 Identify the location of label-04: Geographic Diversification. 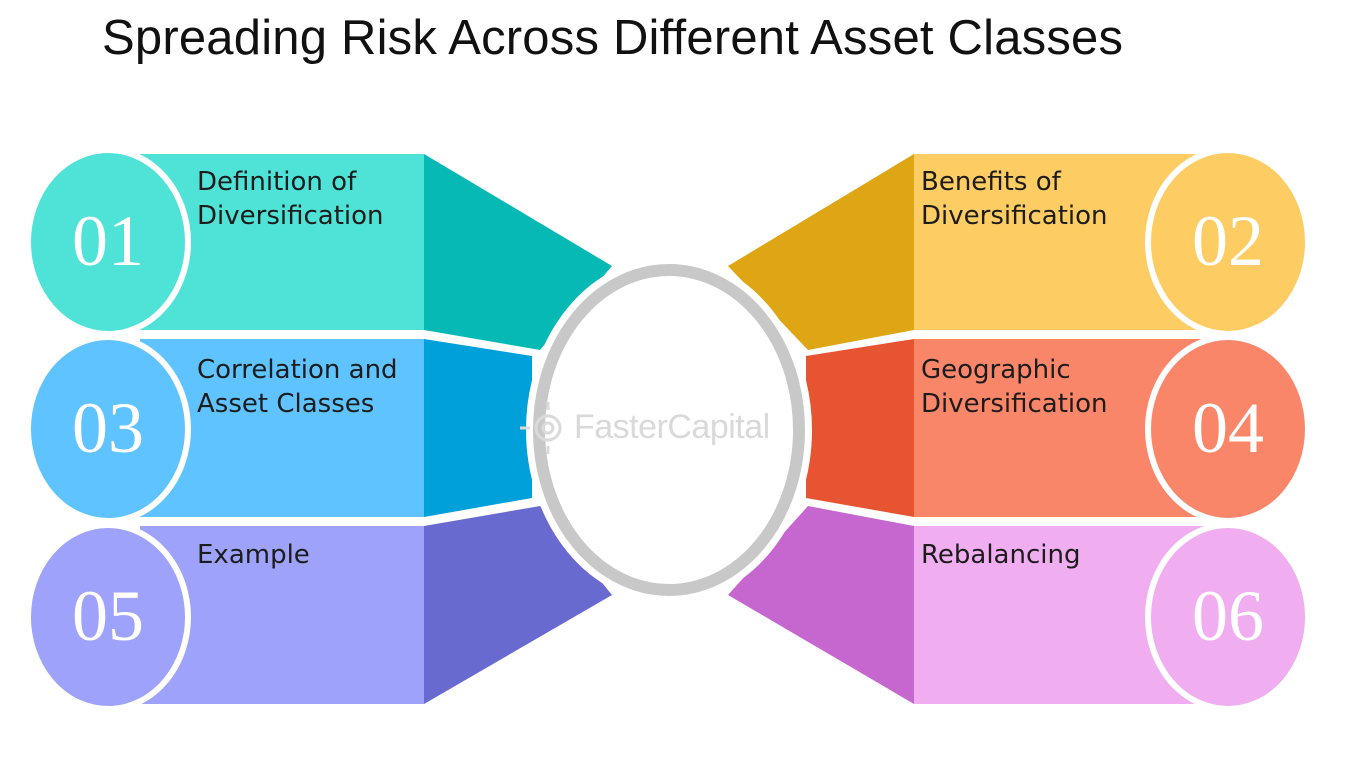
(1014, 387).